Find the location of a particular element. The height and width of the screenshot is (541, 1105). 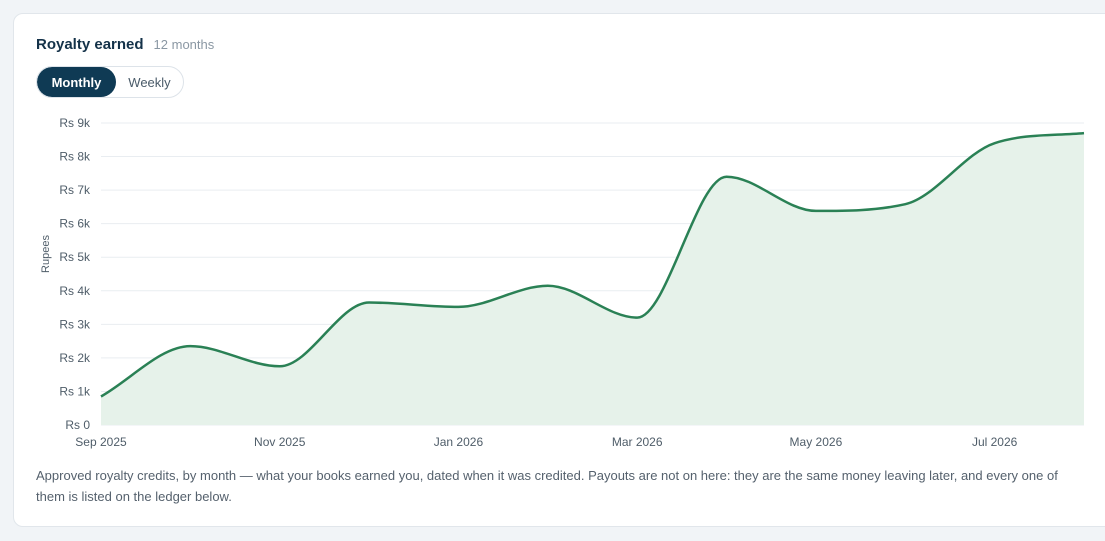

y-axis-label: Rupees is located at coordinates (46, 254).